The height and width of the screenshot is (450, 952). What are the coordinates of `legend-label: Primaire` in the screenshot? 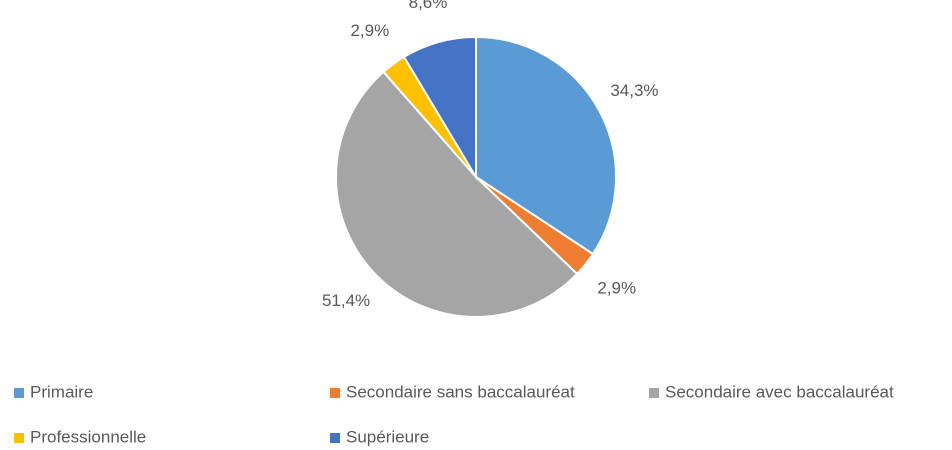 It's located at (61, 391).